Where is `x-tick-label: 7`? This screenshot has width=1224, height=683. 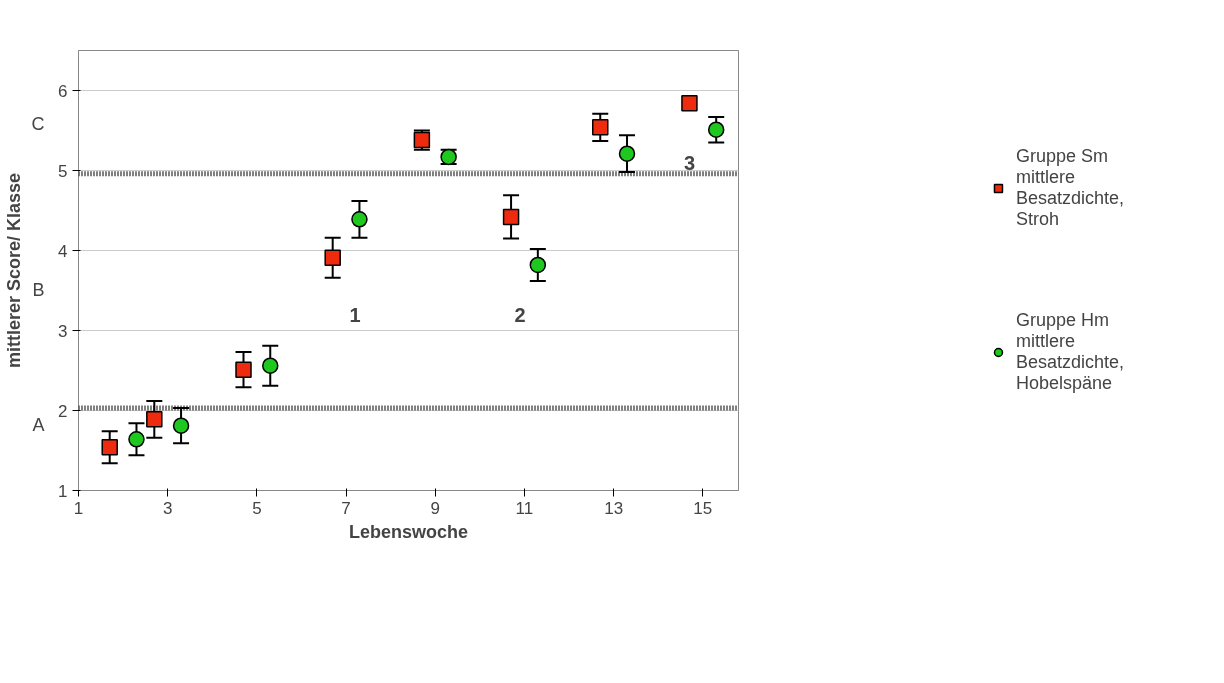 x-tick-label: 7 is located at coordinates (346, 508).